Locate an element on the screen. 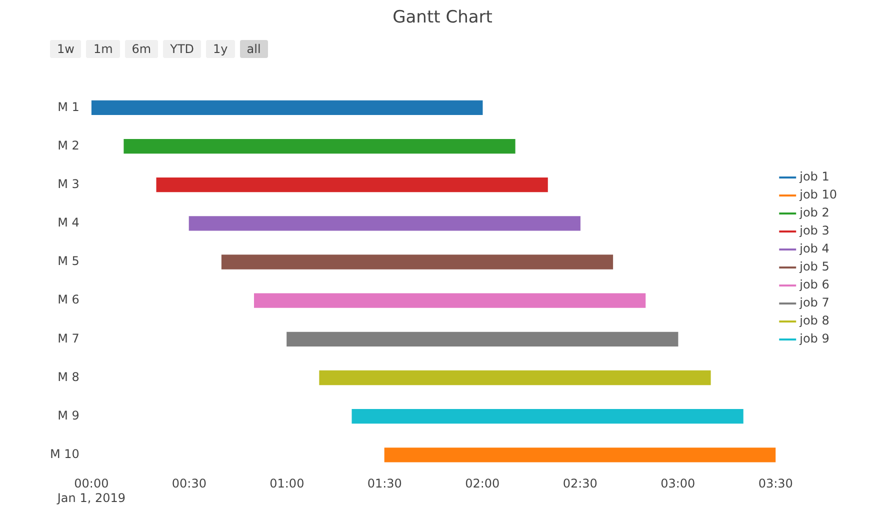  y-tick-label: M 2 is located at coordinates (69, 145).